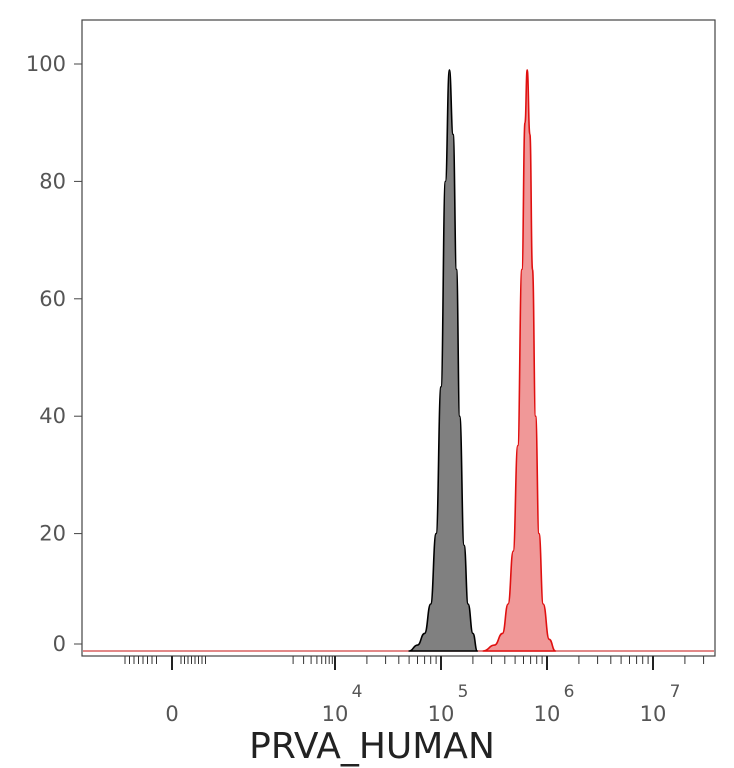 The height and width of the screenshot is (768, 734). I want to click on x-tick-exponent: 5, so click(463, 692).